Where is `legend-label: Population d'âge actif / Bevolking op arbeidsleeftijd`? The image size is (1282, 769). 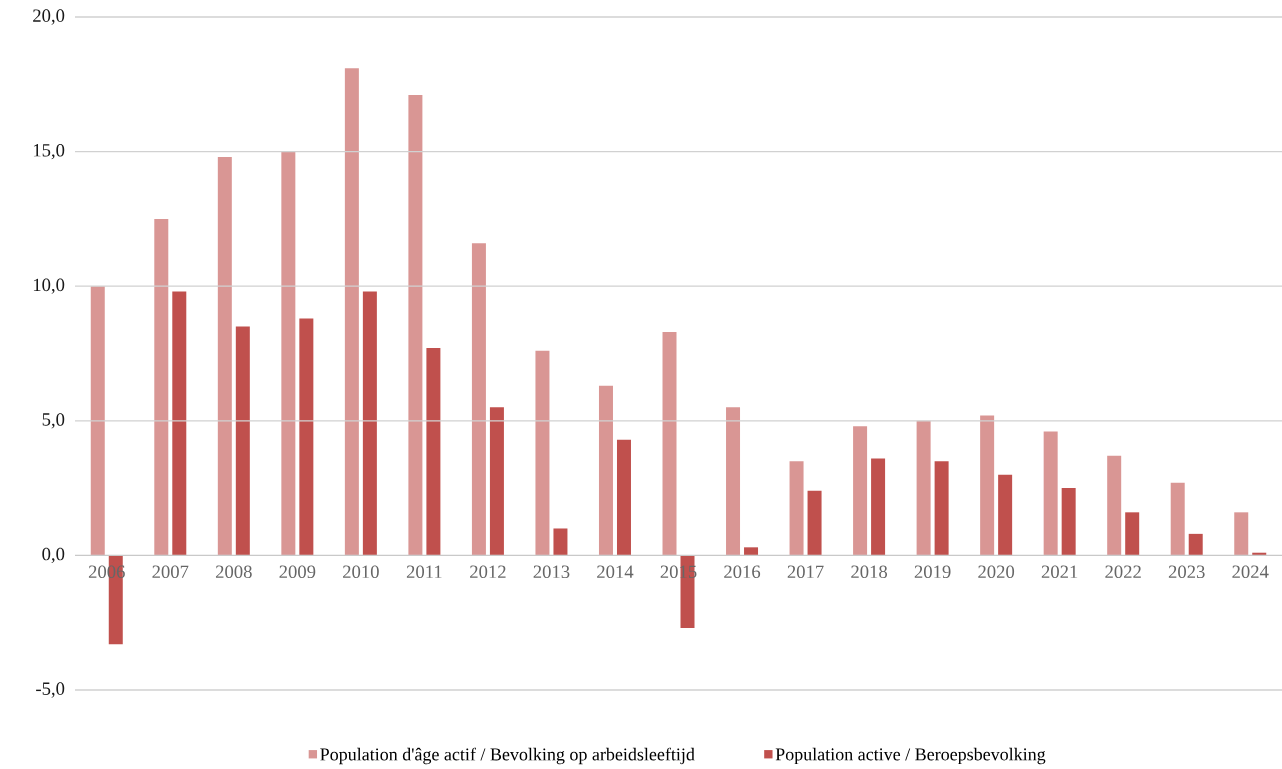
legend-label: Population d'âge actif / Bevolking op arbeidsleeftijd is located at coordinates (507, 756).